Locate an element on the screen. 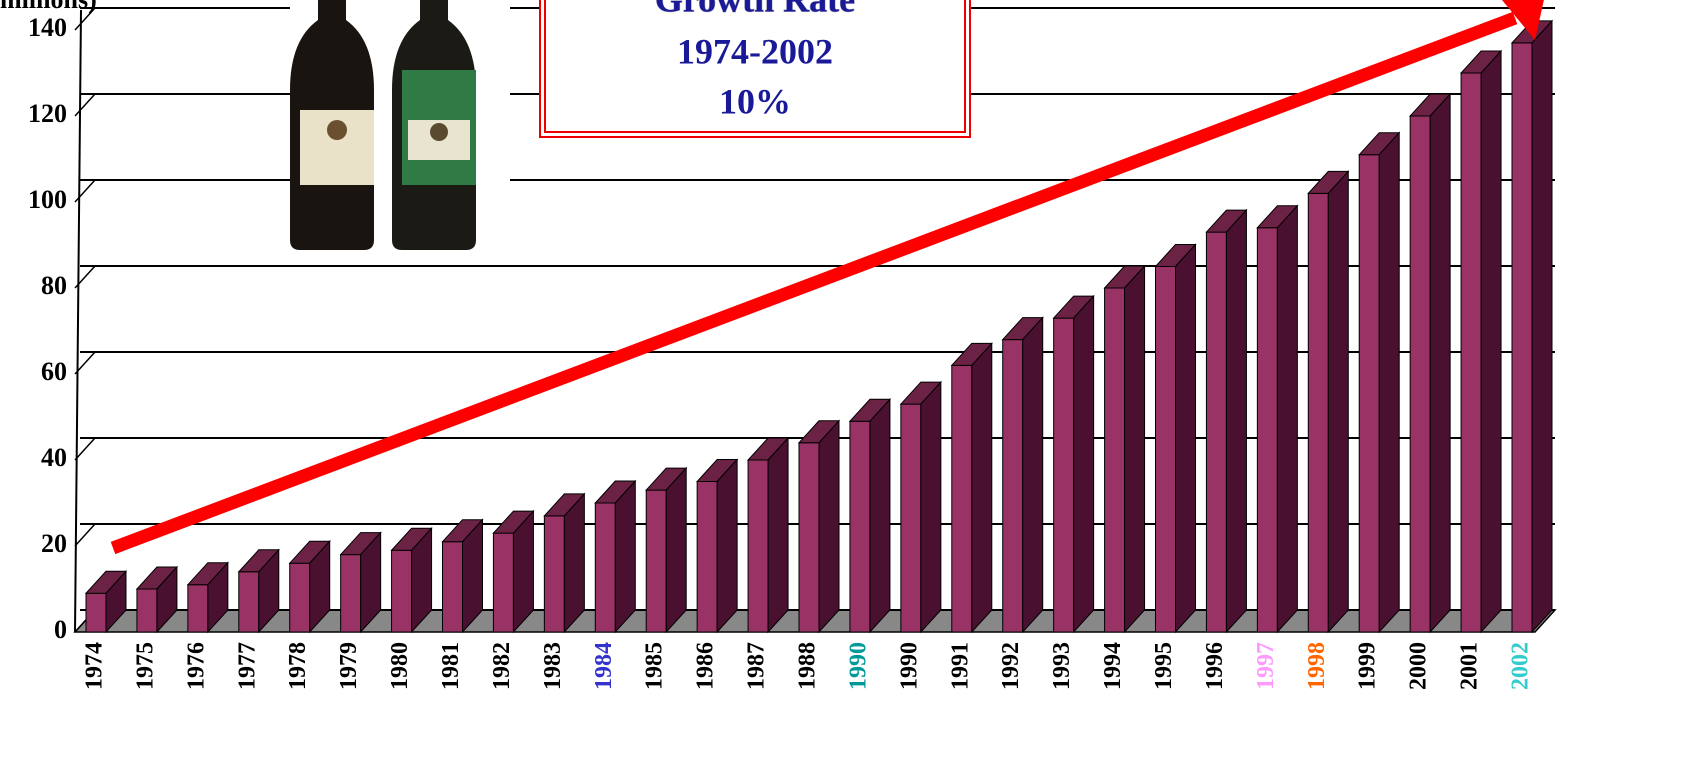 The image size is (1687, 765). x-tick-label: 1982 is located at coordinates (502, 666).